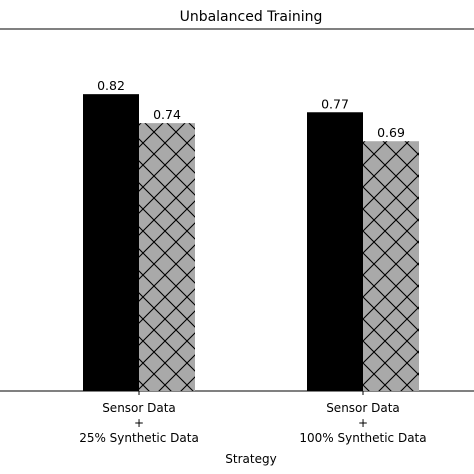 The width and height of the screenshot is (474, 474). What do you see at coordinates (111, 242) in the screenshot?
I see `bar-series1-cat1` at bounding box center [111, 242].